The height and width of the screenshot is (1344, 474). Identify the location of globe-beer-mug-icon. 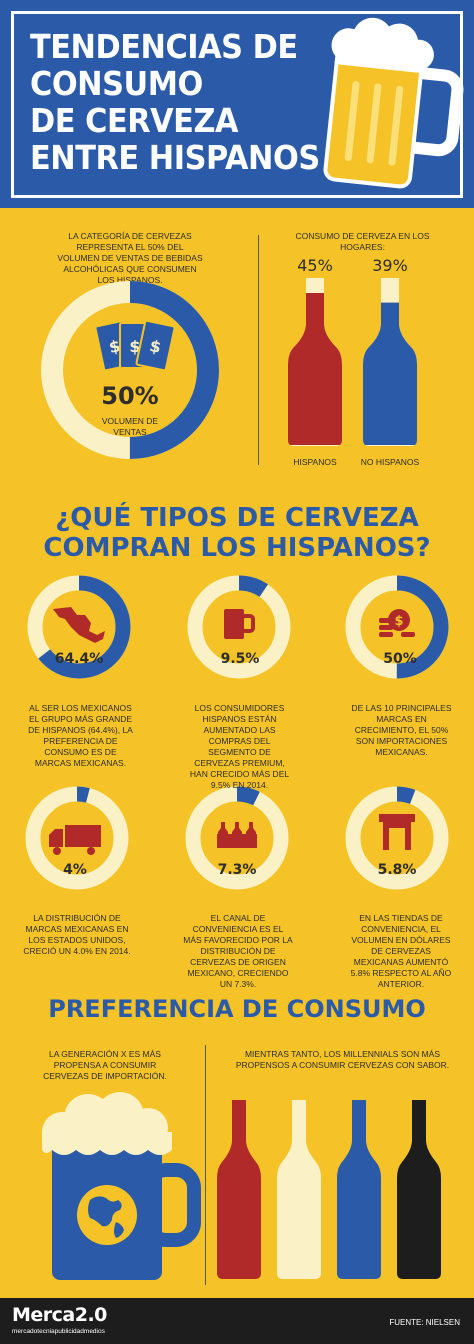
(121, 1186).